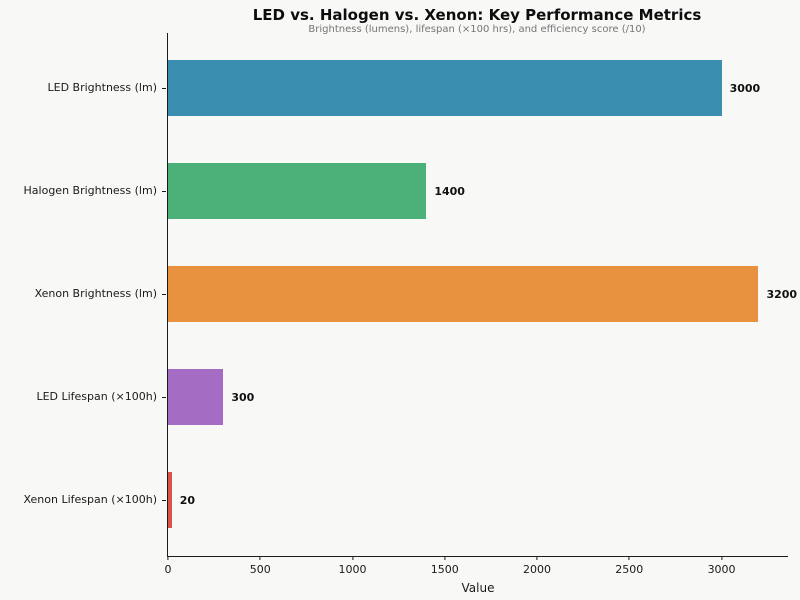 Image resolution: width=800 pixels, height=600 pixels. What do you see at coordinates (478, 588) in the screenshot?
I see `x-axis-label: Value` at bounding box center [478, 588].